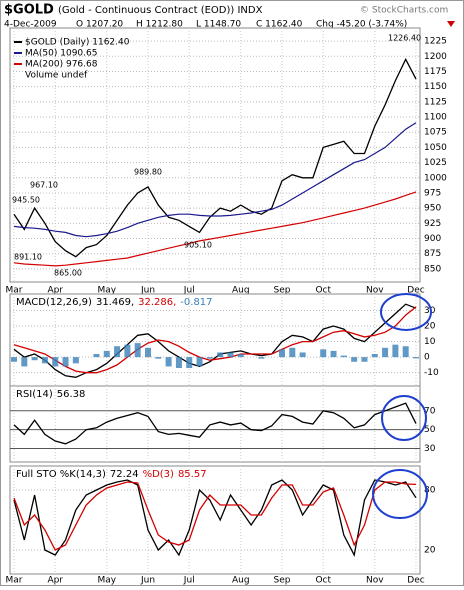 The width and height of the screenshot is (464, 590). What do you see at coordinates (218, 25) in the screenshot?
I see `low: L 1148.70` at bounding box center [218, 25].